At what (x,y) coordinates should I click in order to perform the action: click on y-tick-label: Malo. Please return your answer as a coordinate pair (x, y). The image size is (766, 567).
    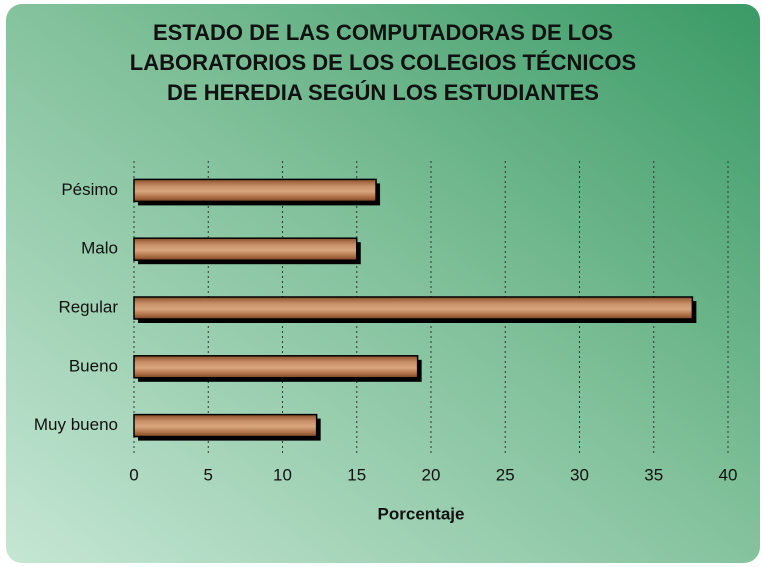
    Looking at the image, I should click on (99, 248).